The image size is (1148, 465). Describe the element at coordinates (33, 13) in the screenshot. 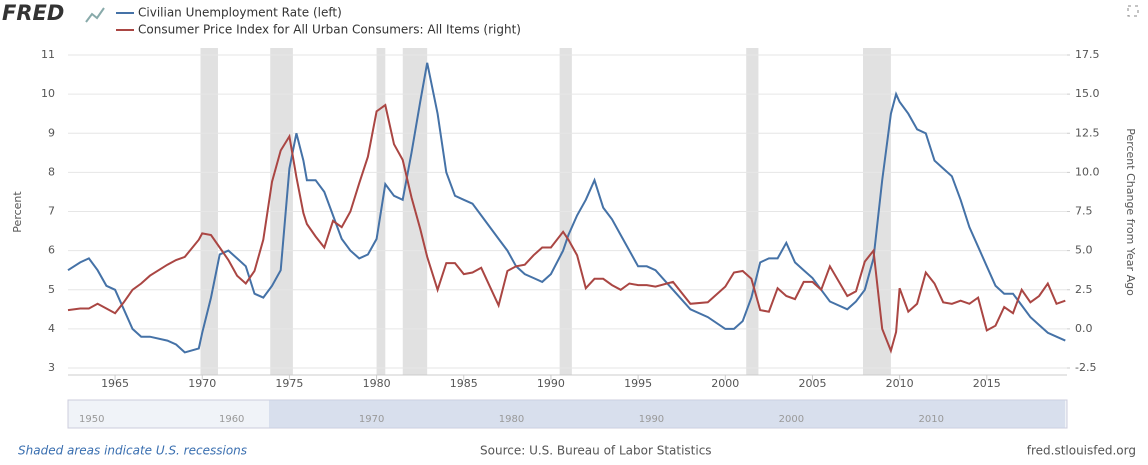

I see `logo: FRED` at that location.